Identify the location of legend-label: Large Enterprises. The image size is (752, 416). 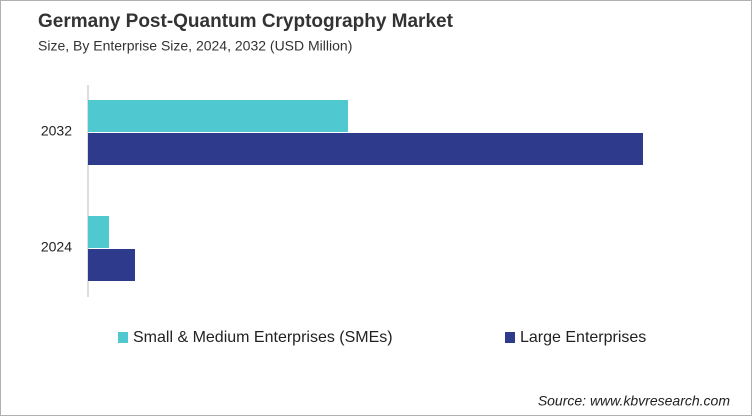
(583, 337).